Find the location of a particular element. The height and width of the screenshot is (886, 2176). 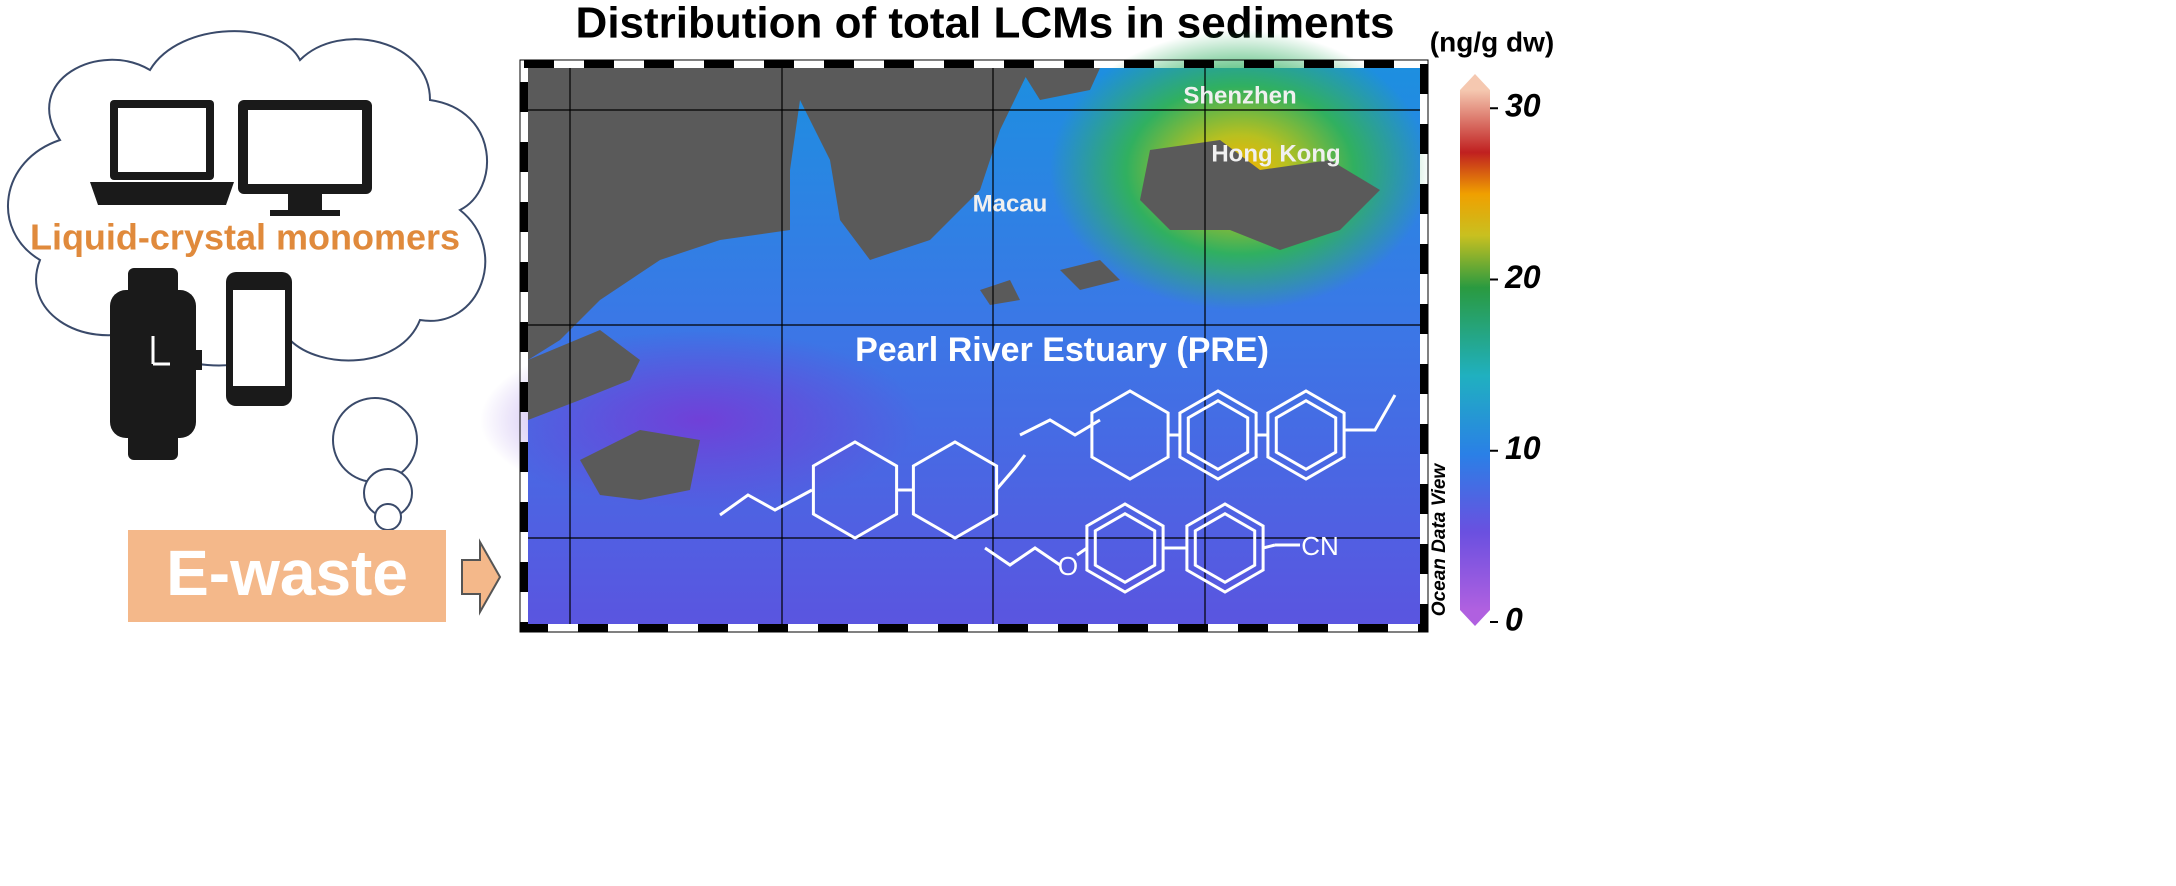

source-box is located at coordinates (287, 576).